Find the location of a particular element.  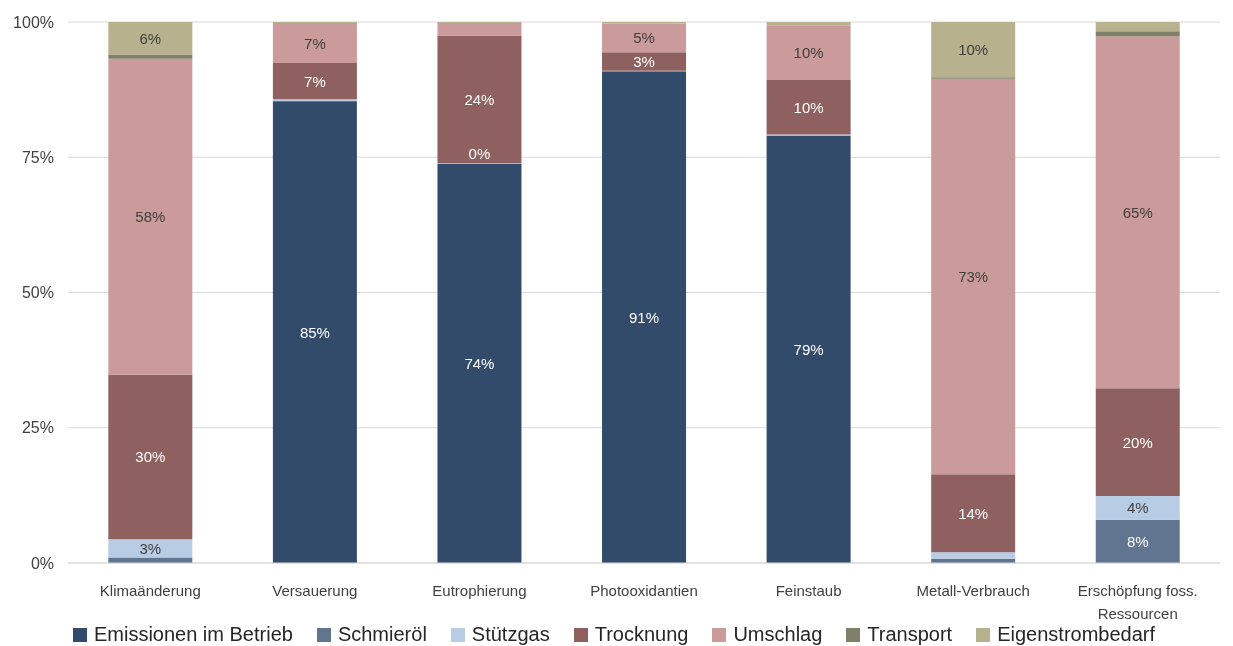

y-tick-label: 75% is located at coordinates (37, 157).